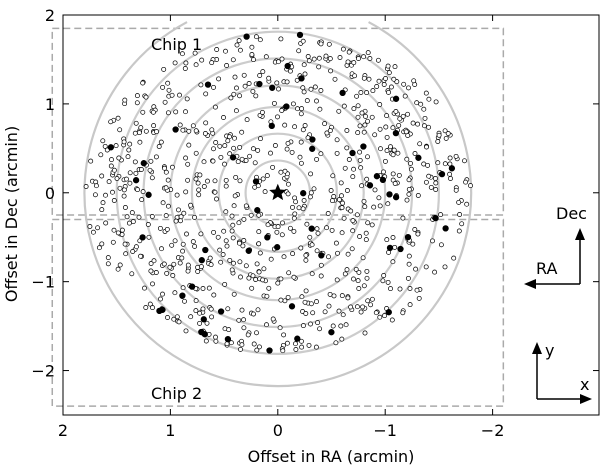 This screenshot has width=600, height=468. I want to click on compass-north-label: Dec, so click(571, 213).